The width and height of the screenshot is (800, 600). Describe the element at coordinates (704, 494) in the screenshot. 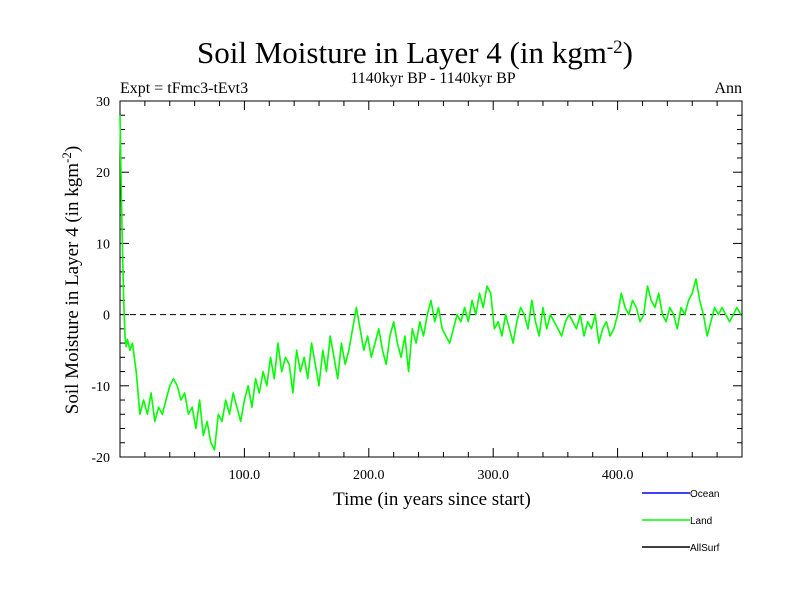

I see `legend-label-ocean: Ocean` at that location.